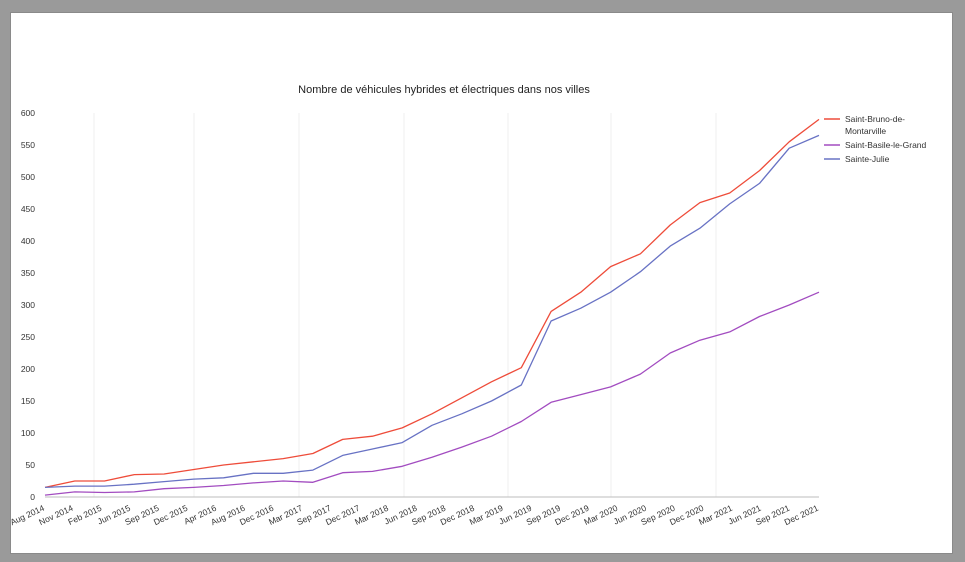 This screenshot has height=562, width=965. What do you see at coordinates (875, 119) in the screenshot?
I see `legend-label-0: Saint-Bruno-de-` at bounding box center [875, 119].